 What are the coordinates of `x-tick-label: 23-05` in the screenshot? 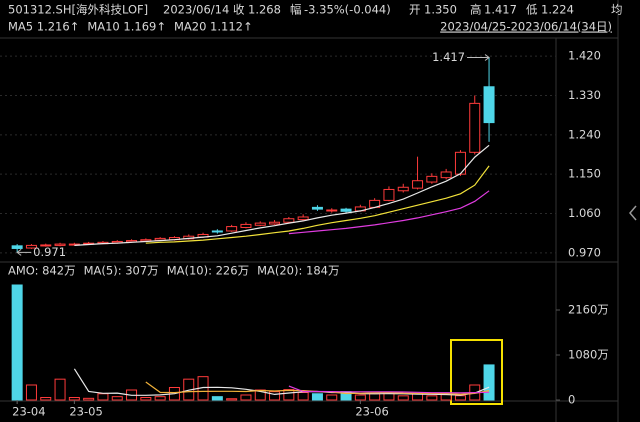 It's located at (85, 412).